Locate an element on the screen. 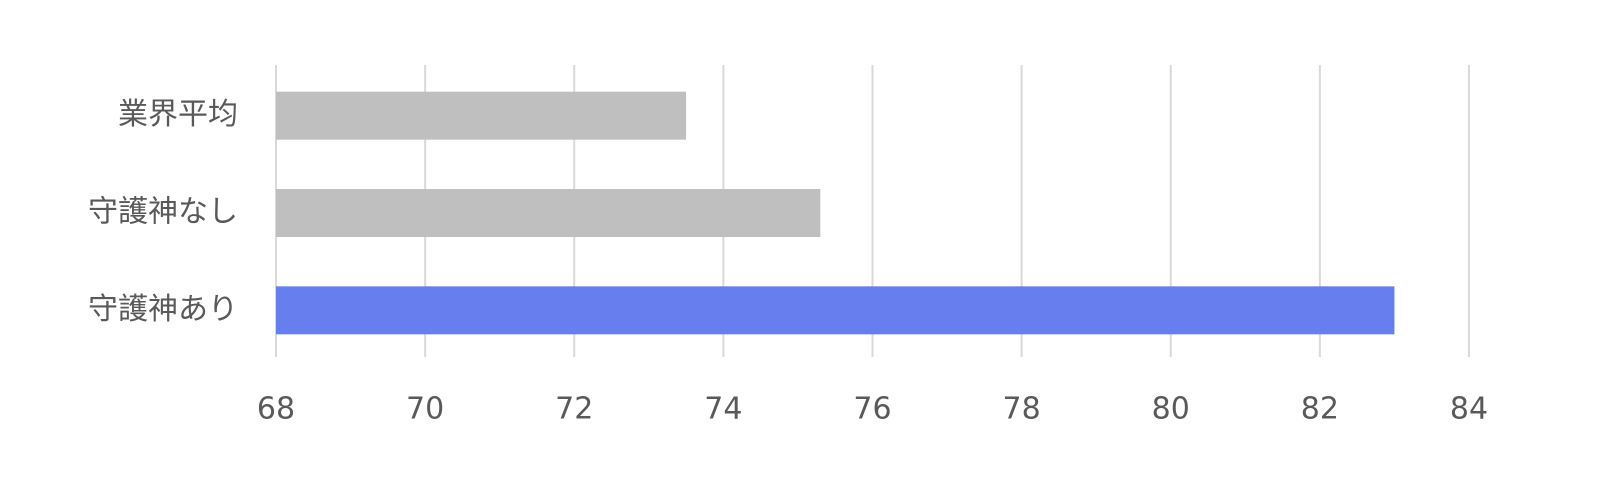 The width and height of the screenshot is (1600, 479). y-tick-label: 守護神なし is located at coordinates (163, 212).